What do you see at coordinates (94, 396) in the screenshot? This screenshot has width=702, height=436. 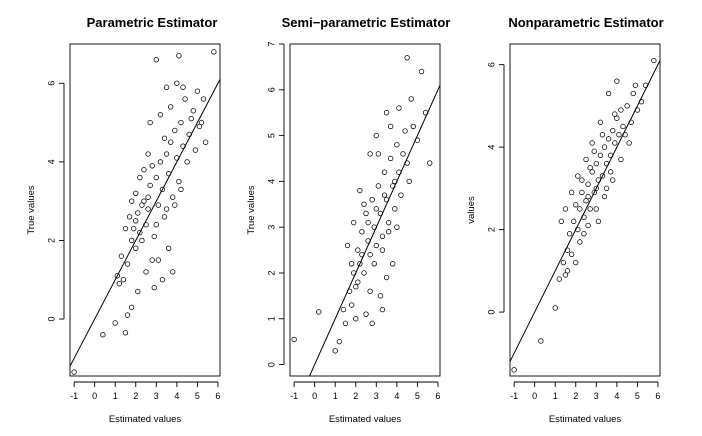 I see `x-tick-label: 0` at bounding box center [94, 396].